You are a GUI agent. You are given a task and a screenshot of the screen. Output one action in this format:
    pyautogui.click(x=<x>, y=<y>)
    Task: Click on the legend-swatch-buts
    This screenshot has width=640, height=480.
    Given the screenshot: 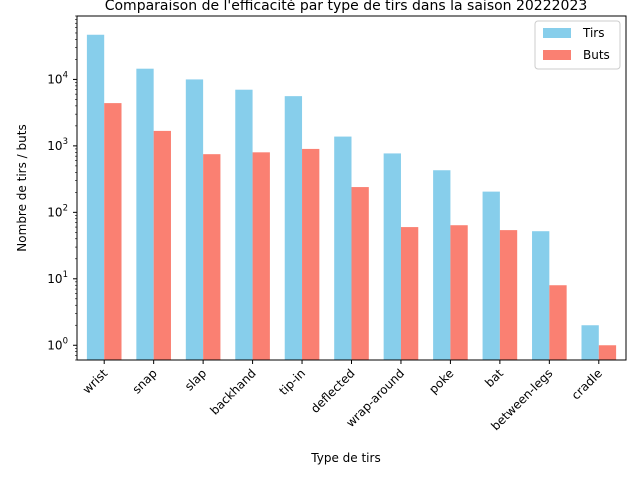 What is the action you would take?
    pyautogui.click(x=557, y=55)
    